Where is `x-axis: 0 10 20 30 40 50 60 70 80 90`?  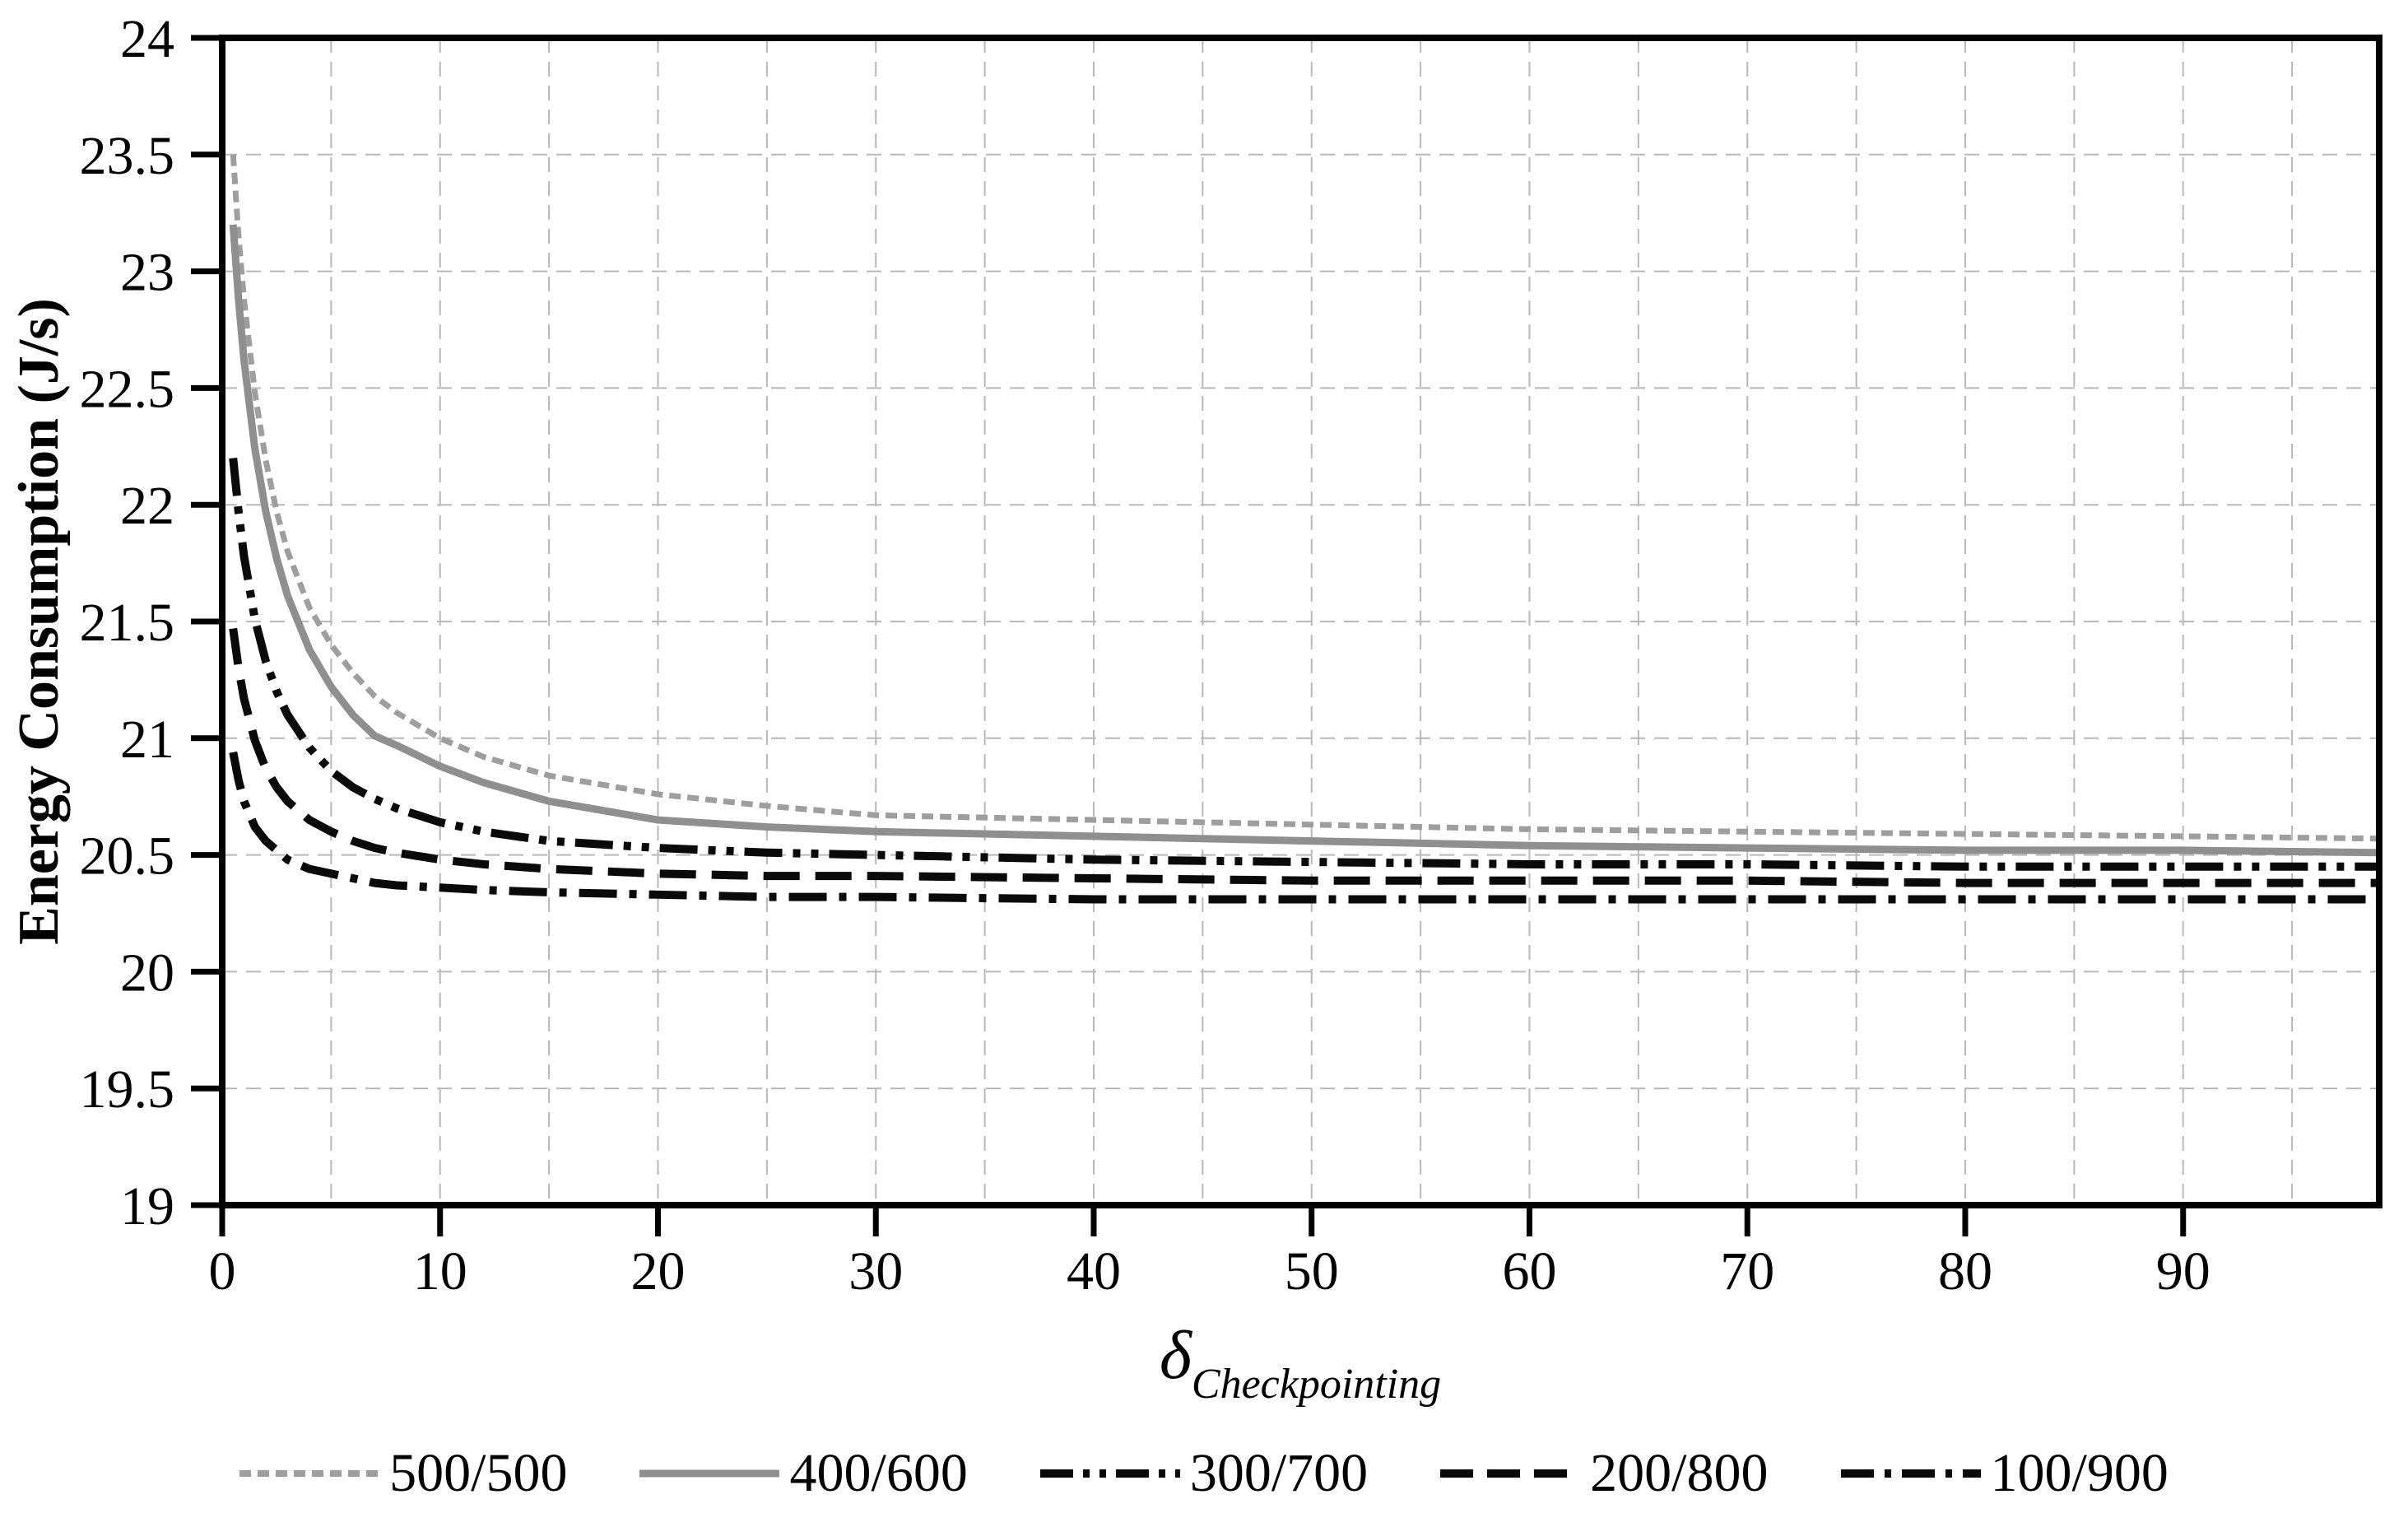
x-axis: 0 10 20 30 40 50 60 70 80 90 is located at coordinates (1209, 1253).